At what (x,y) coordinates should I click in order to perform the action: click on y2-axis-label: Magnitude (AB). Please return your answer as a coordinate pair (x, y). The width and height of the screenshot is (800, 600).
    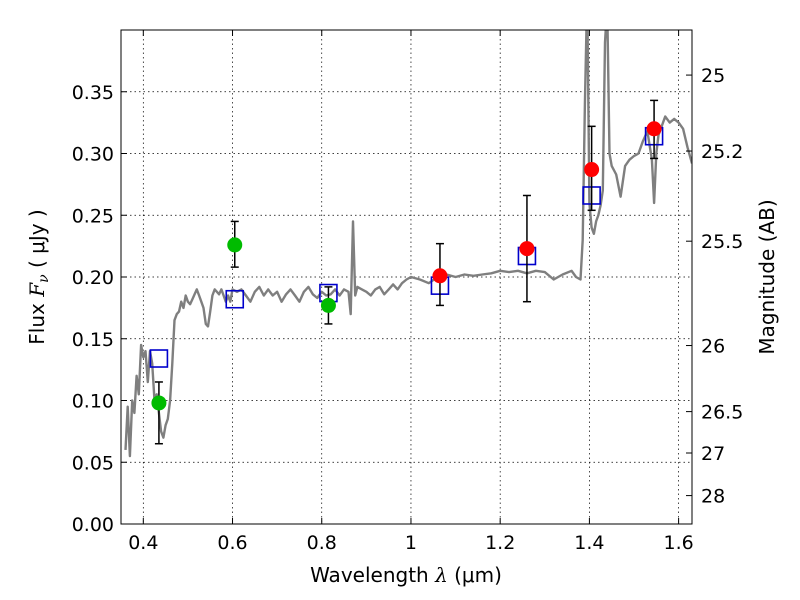
    Looking at the image, I should click on (767, 276).